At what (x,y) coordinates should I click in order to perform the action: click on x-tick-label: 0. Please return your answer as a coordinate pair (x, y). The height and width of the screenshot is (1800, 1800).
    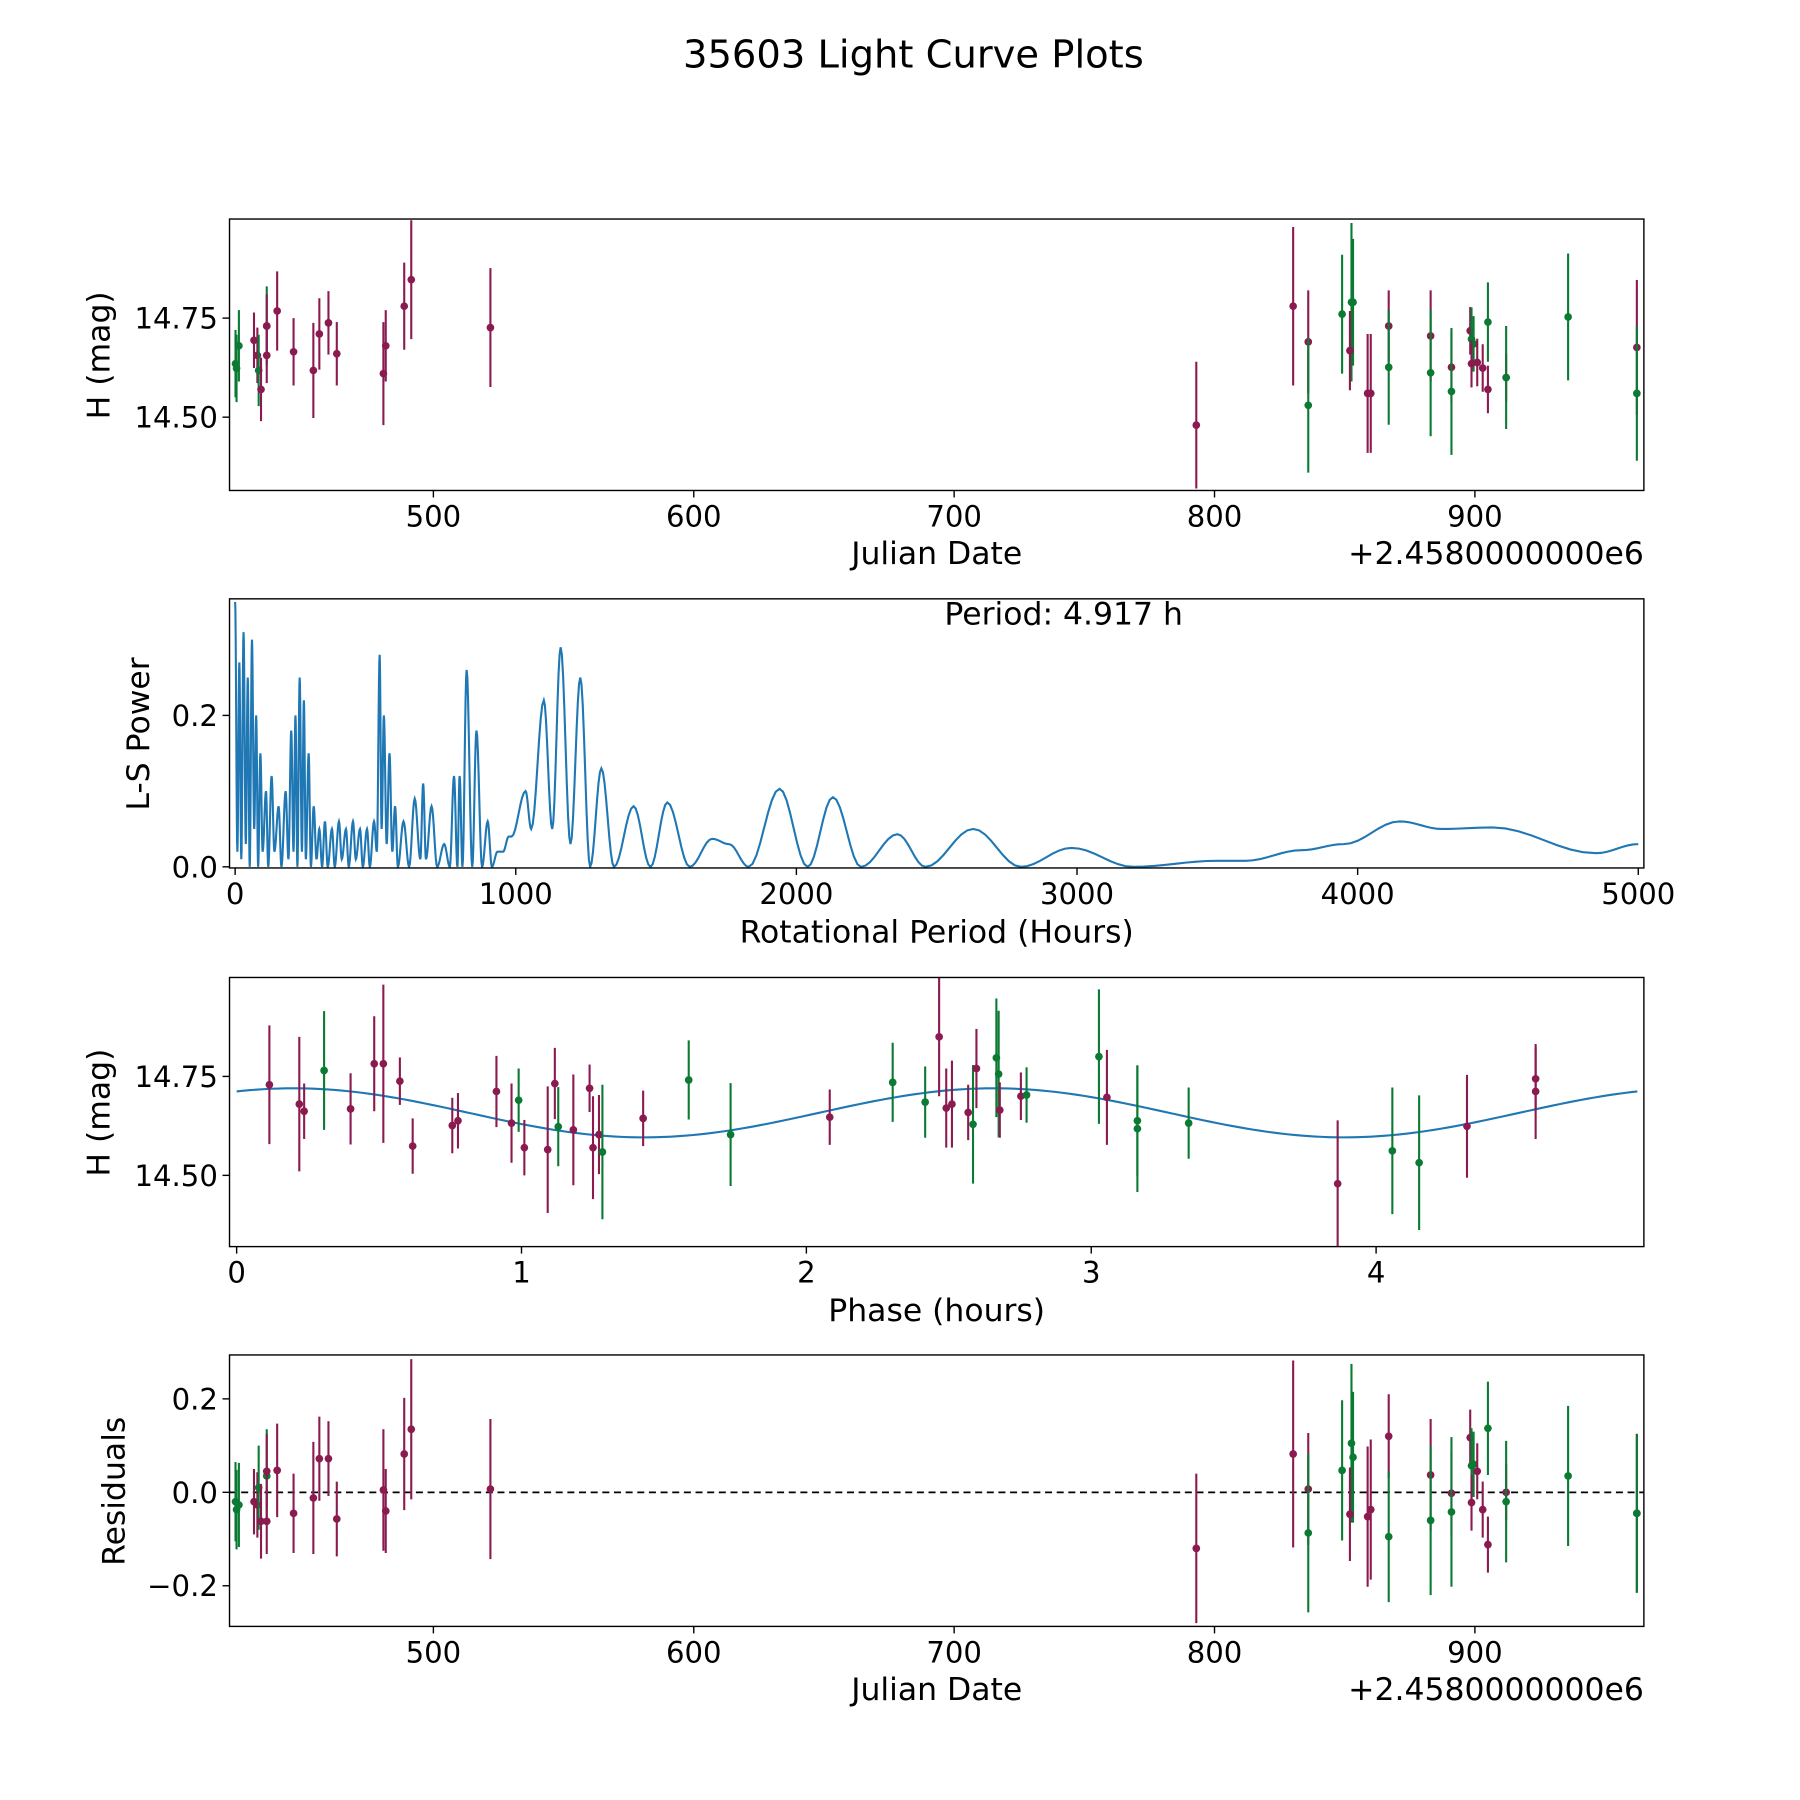
    Looking at the image, I should click on (235, 894).